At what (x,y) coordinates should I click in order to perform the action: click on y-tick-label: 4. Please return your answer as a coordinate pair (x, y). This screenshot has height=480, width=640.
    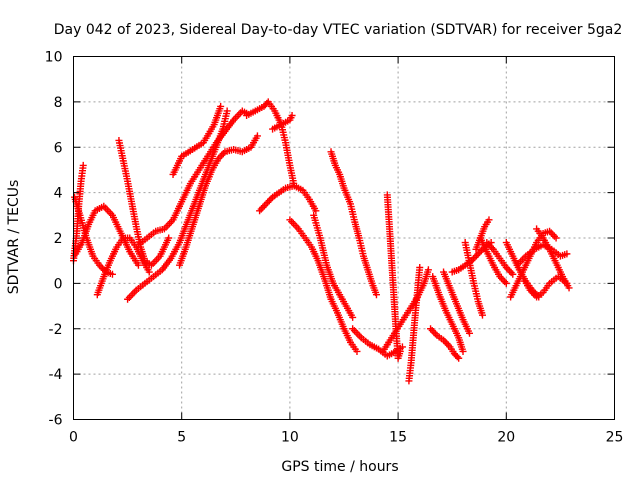
    Looking at the image, I should click on (58, 194).